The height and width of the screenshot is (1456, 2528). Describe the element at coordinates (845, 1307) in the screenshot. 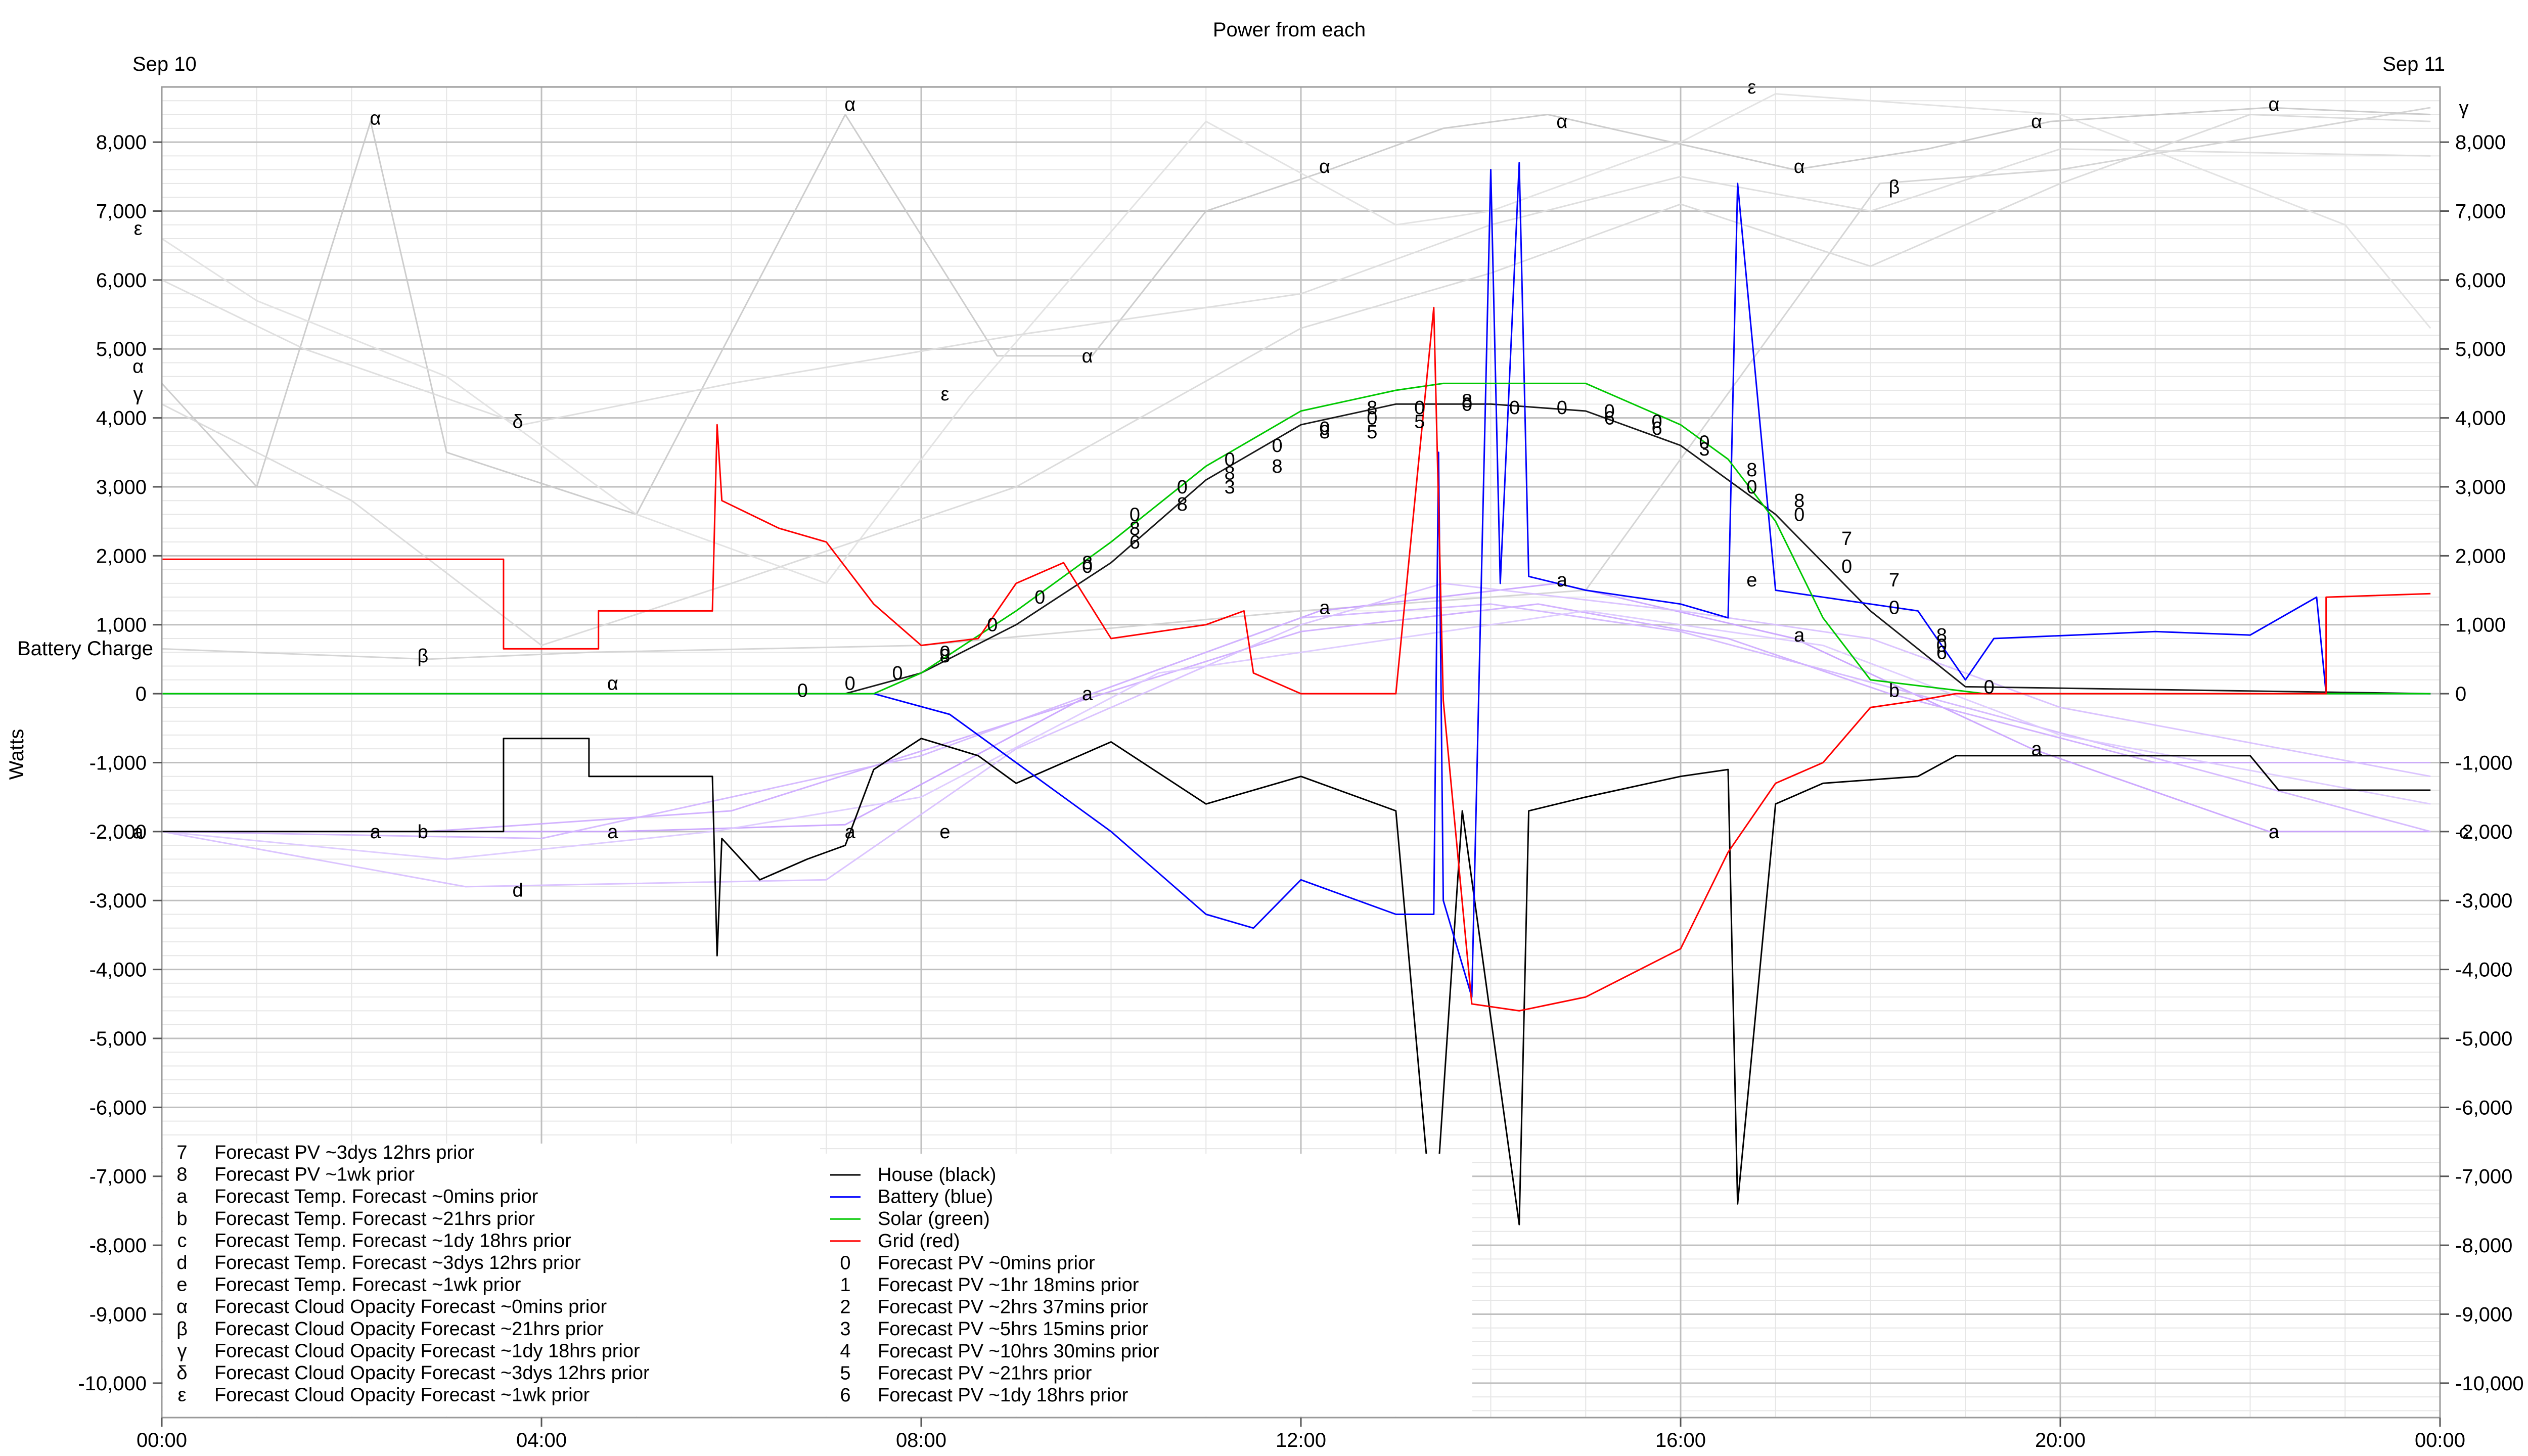

I see `legend-symbol: 2` at that location.